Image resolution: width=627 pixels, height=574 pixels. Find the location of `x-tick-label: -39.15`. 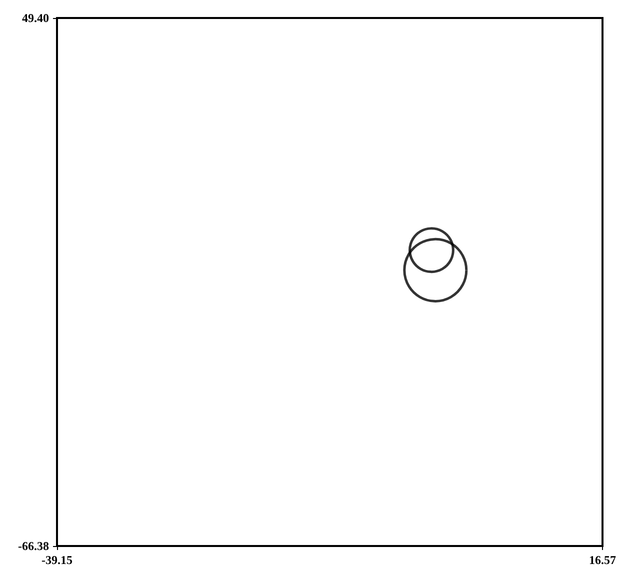

x-tick-label: -39.15 is located at coordinates (57, 560).